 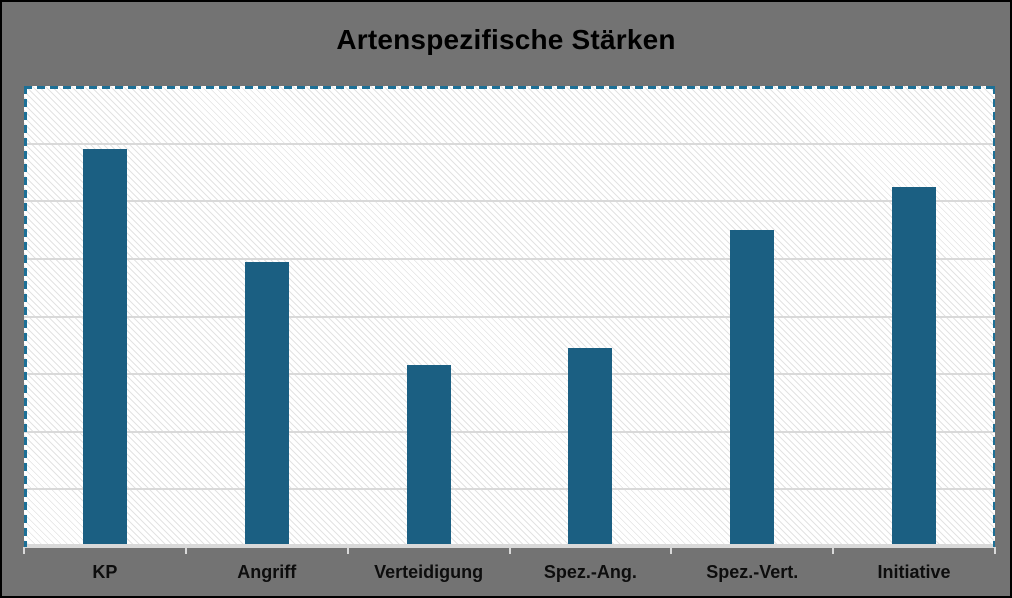 What do you see at coordinates (993, 316) in the screenshot?
I see `selection-border-right` at bounding box center [993, 316].